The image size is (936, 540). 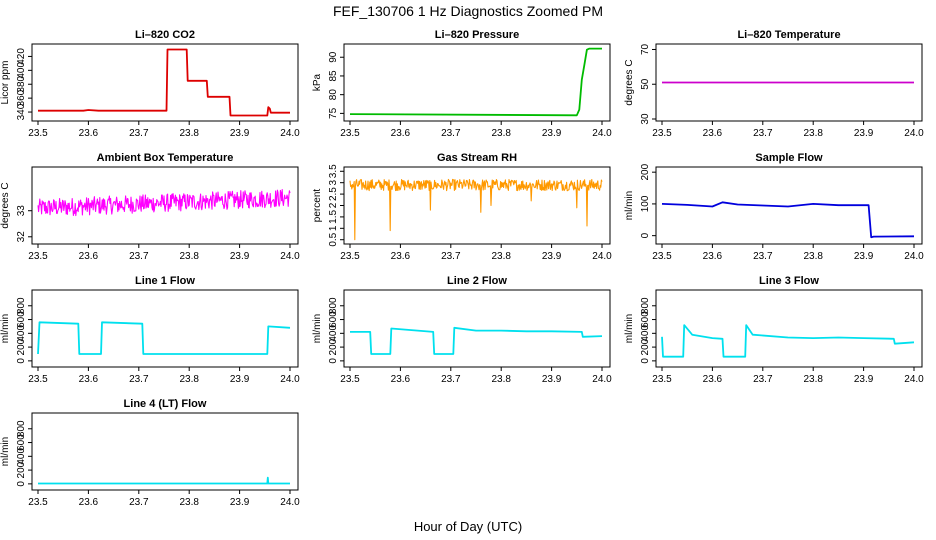 I want to click on figure-xlabel: Hour of Day (UTC), so click(x=468, y=526).